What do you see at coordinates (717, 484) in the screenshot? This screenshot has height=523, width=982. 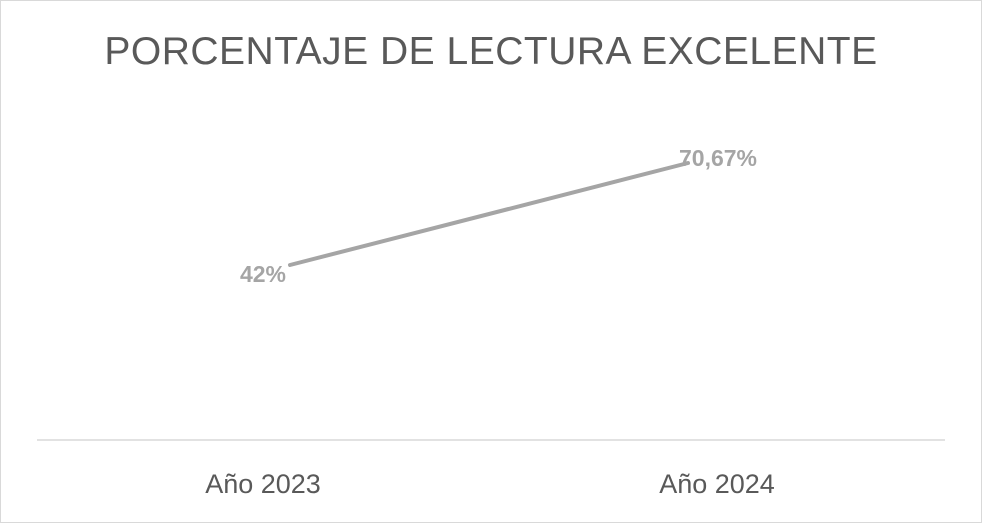 I see `x-tick-label: Año 2024` at bounding box center [717, 484].